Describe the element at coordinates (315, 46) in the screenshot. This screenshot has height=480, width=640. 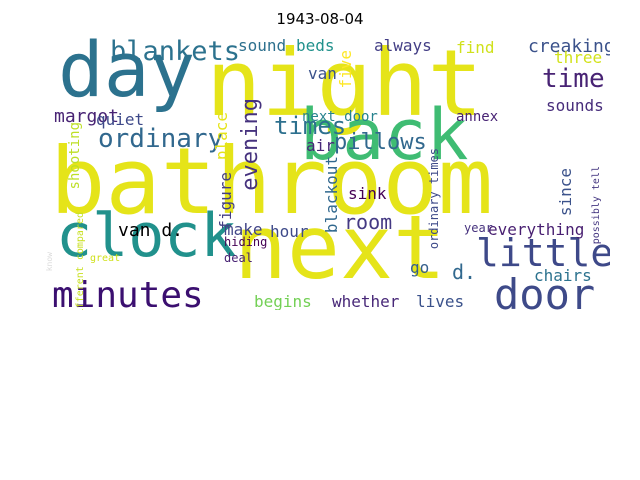
I see `word-beds: beds` at that location.